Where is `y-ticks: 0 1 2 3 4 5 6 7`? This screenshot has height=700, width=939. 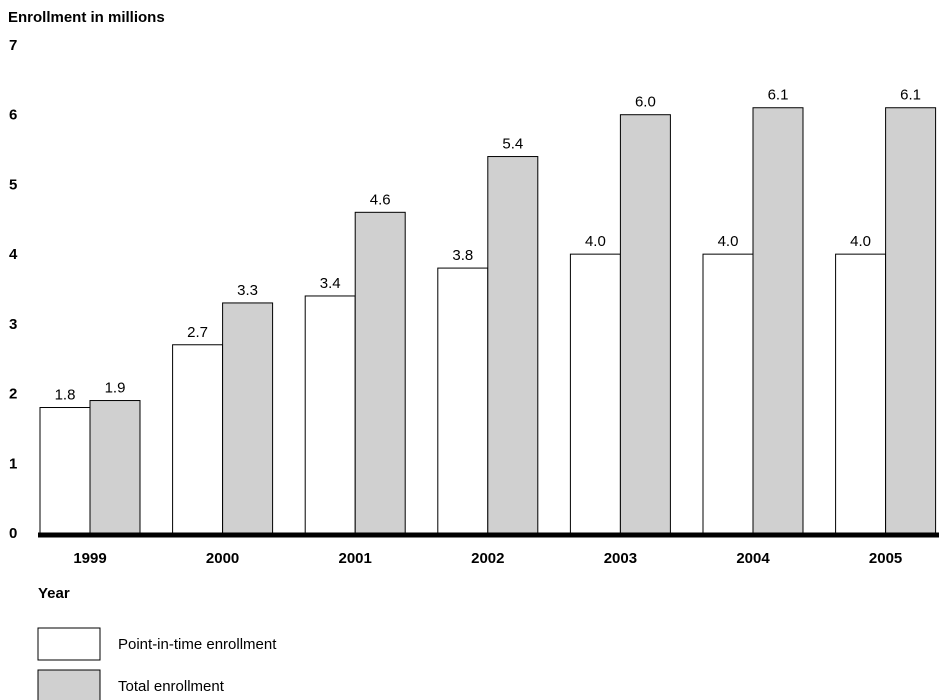 y-ticks: 0 1 2 3 4 5 6 7 is located at coordinates (13, 289).